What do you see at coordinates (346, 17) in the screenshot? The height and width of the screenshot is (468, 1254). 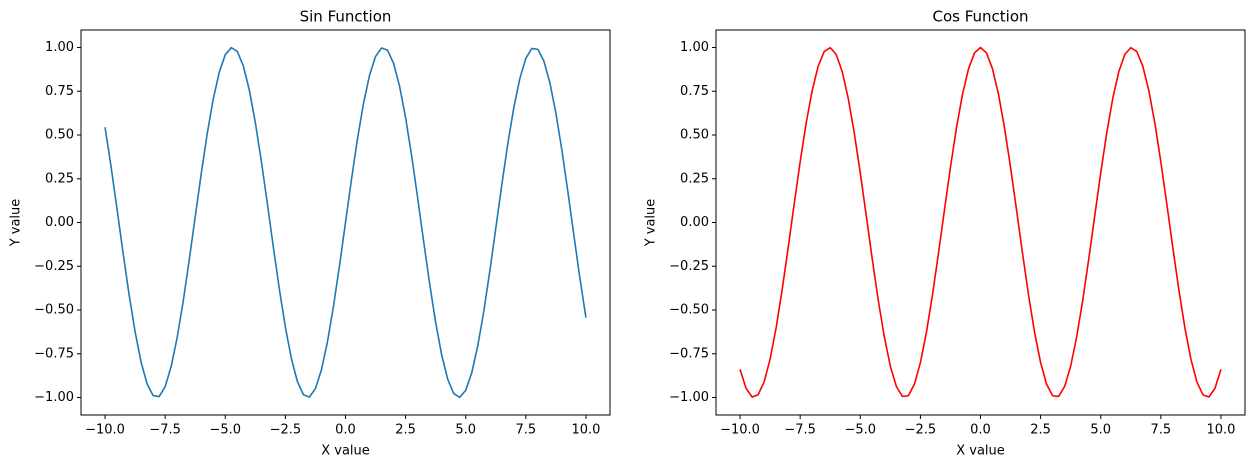 I see `chart-title: Sin Function` at bounding box center [346, 17].